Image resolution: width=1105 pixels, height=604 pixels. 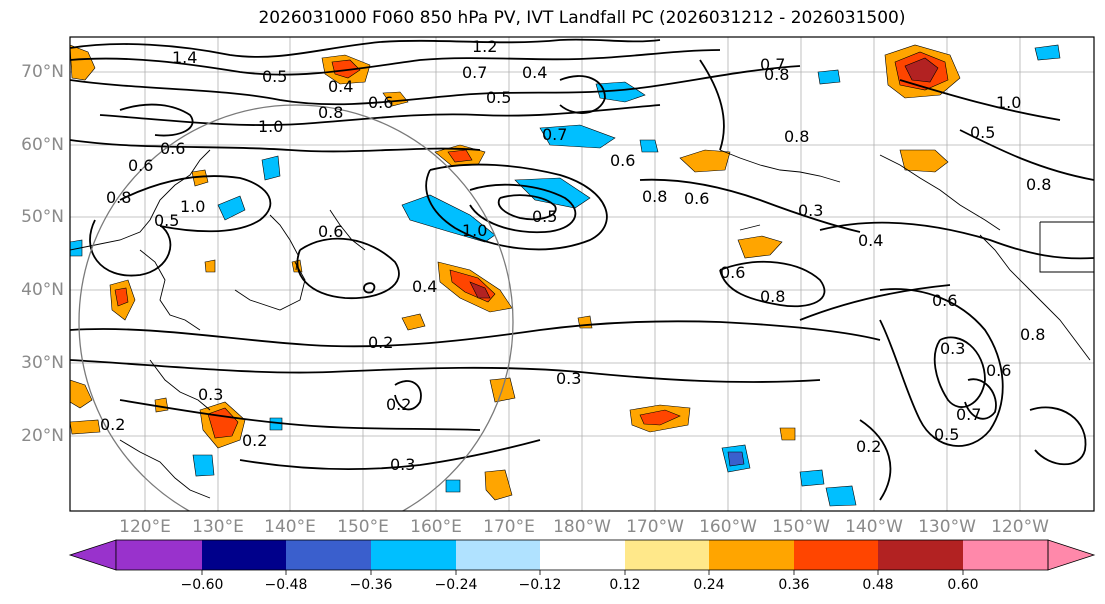 I want to click on colorbar-tick: −0.48, so click(x=286, y=585).